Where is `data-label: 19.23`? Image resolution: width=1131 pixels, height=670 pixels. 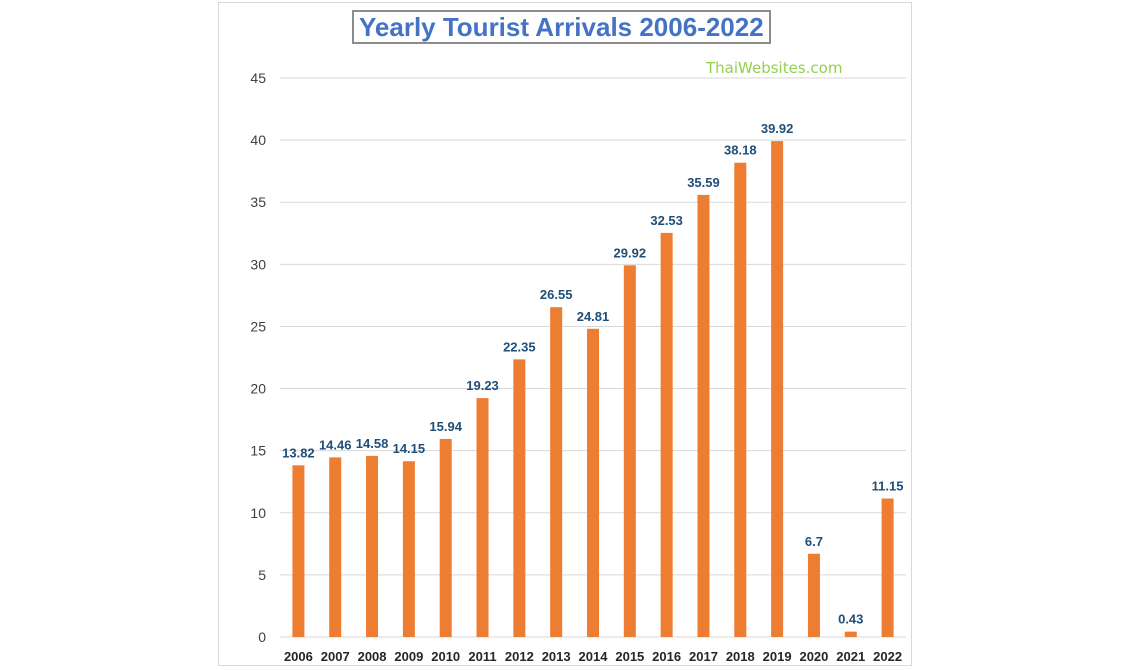 data-label: 19.23 is located at coordinates (482, 385).